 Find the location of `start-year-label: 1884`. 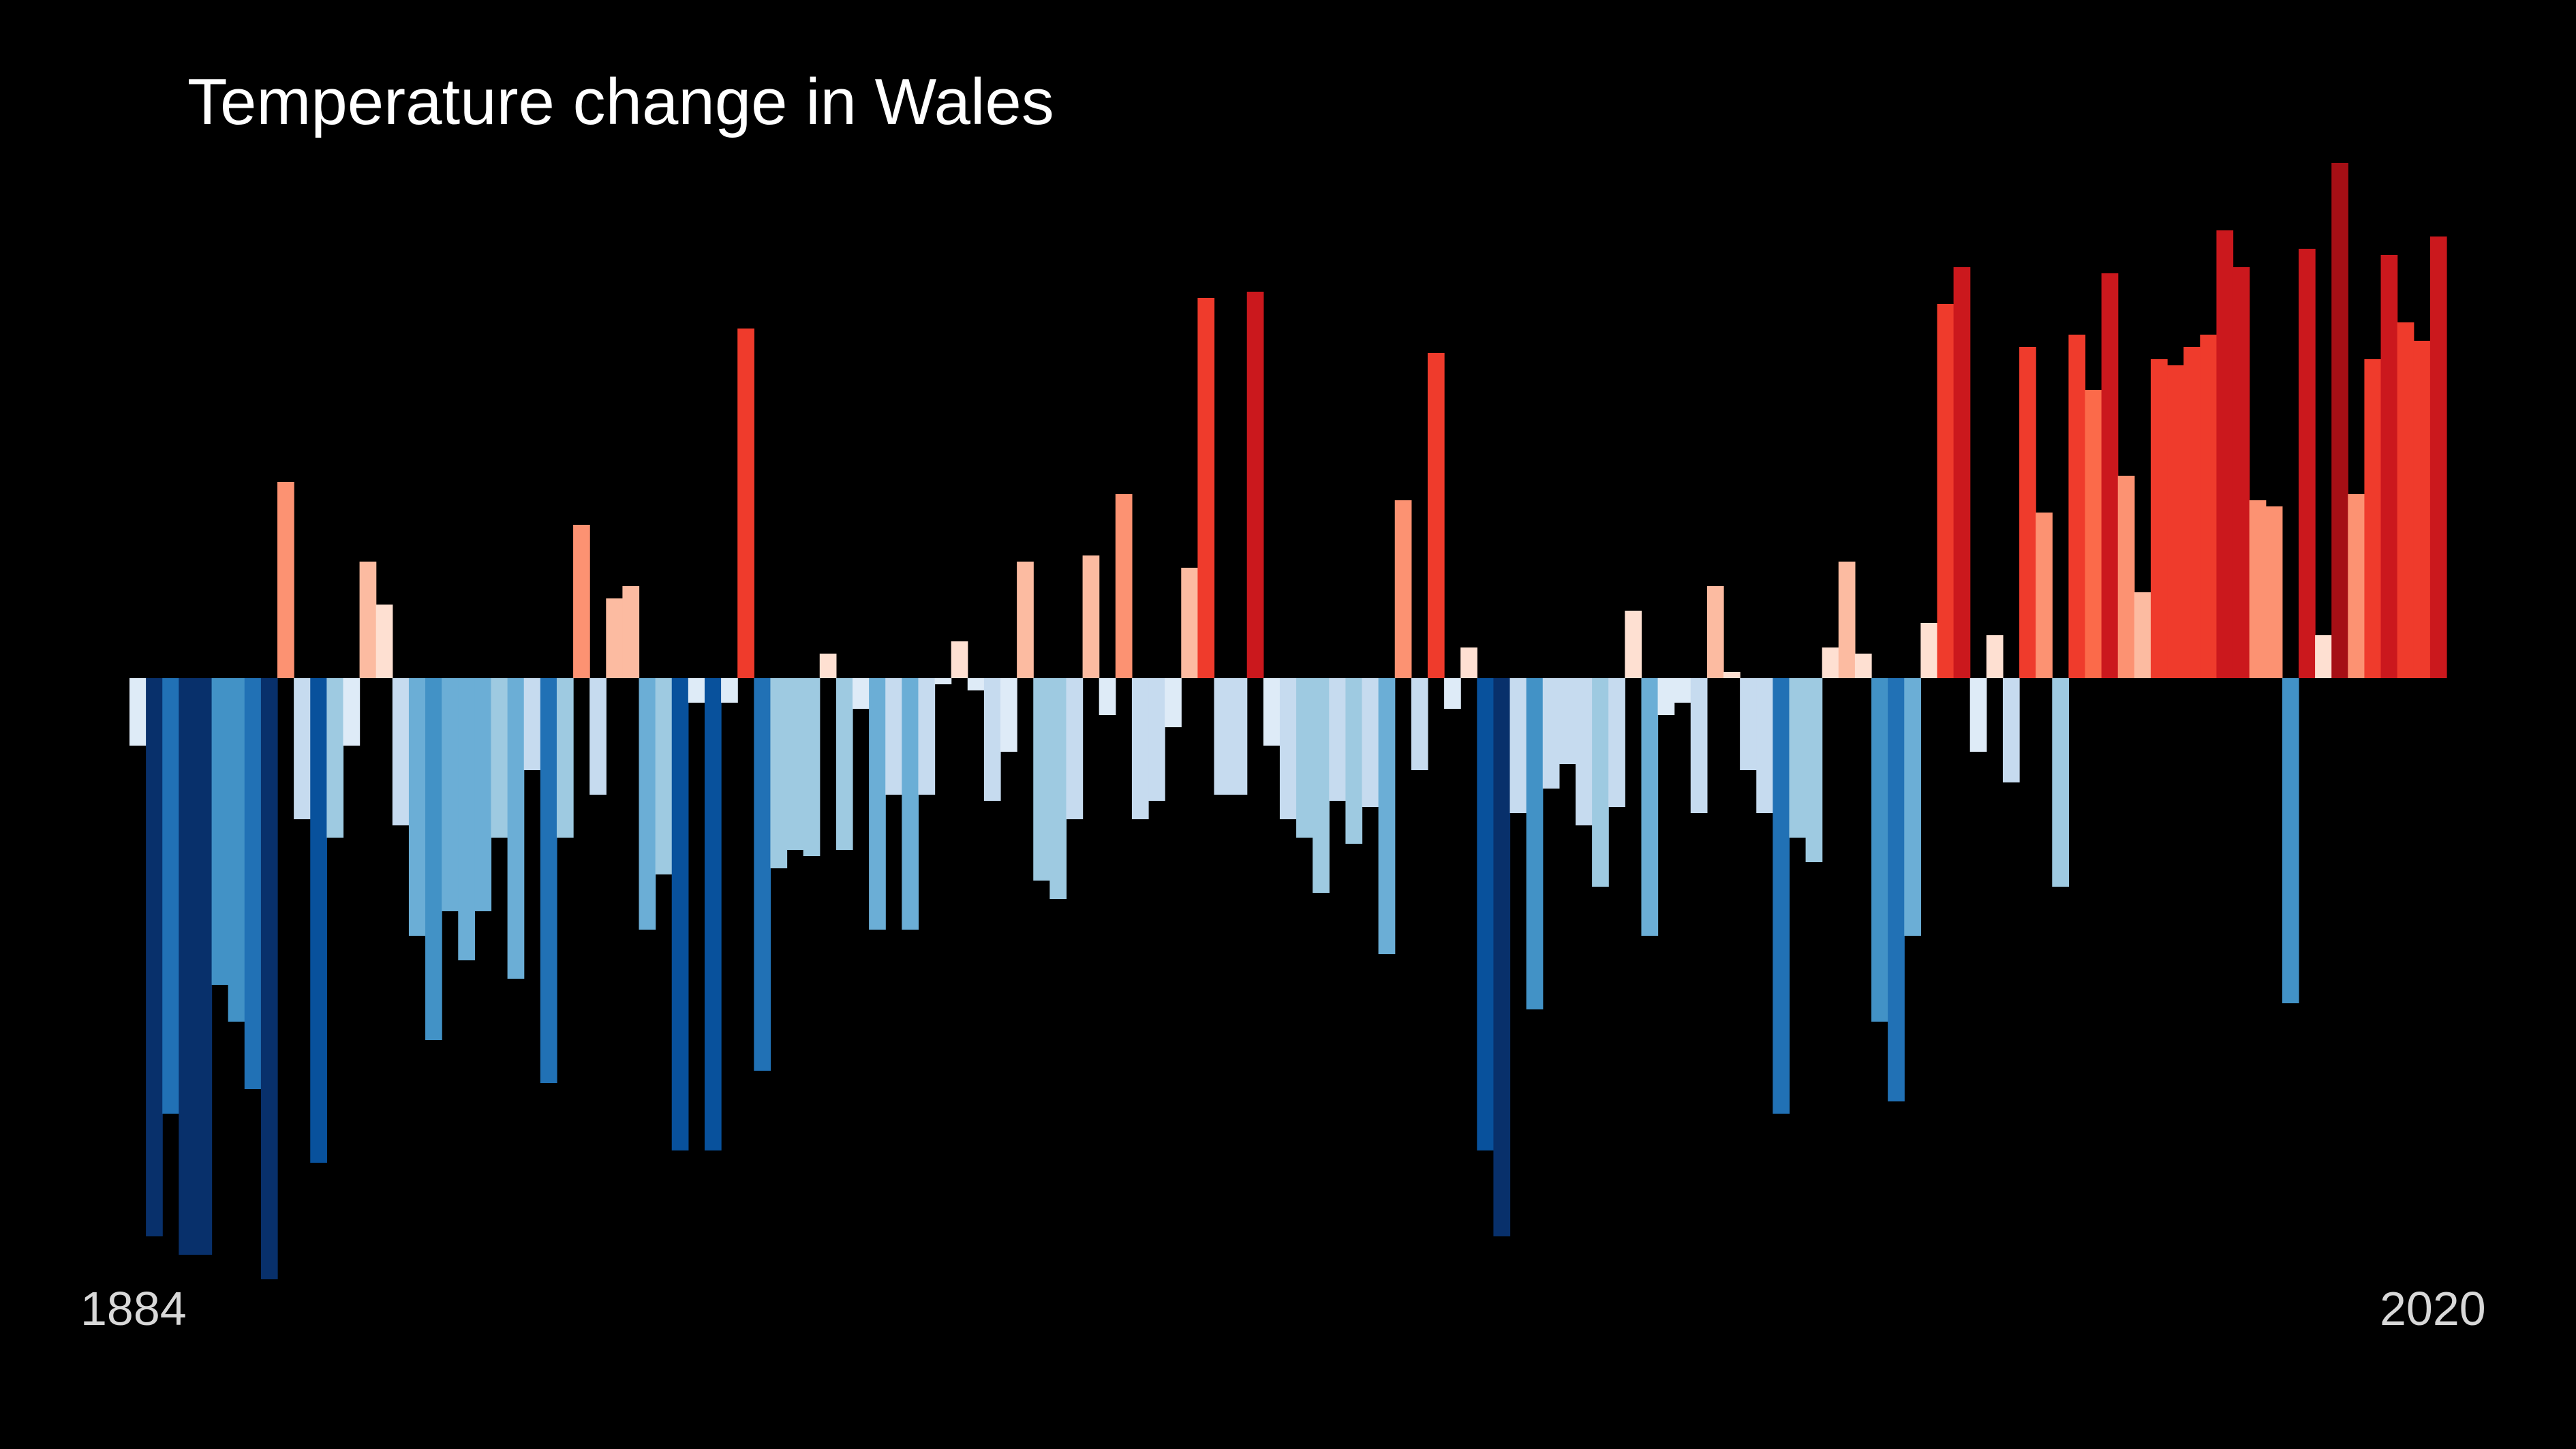

start-year-label: 1884 is located at coordinates (133, 1308).